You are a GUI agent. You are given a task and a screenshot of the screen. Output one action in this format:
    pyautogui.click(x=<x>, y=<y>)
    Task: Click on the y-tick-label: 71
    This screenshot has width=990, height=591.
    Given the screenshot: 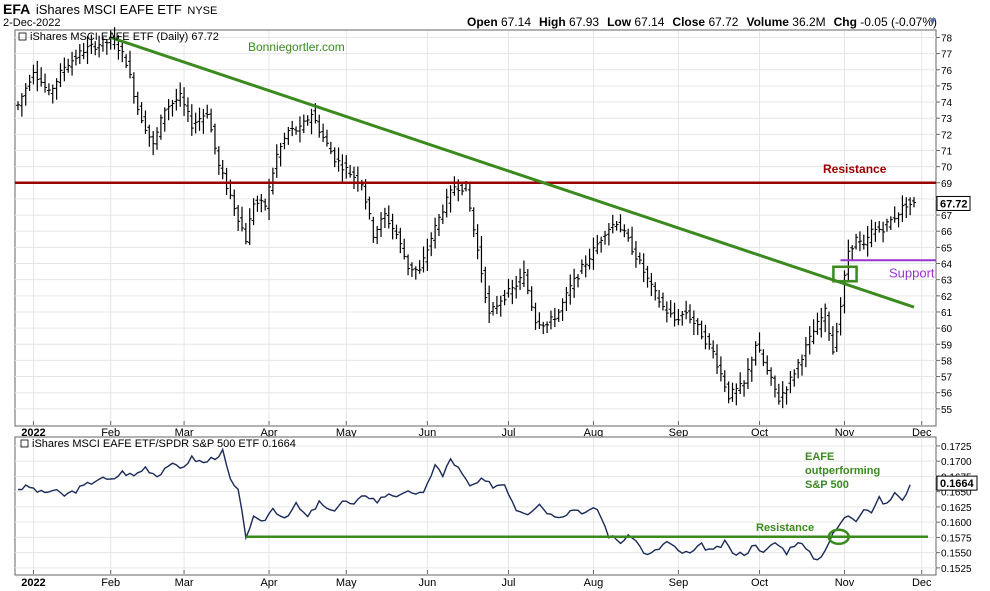 What is the action you would take?
    pyautogui.click(x=947, y=151)
    